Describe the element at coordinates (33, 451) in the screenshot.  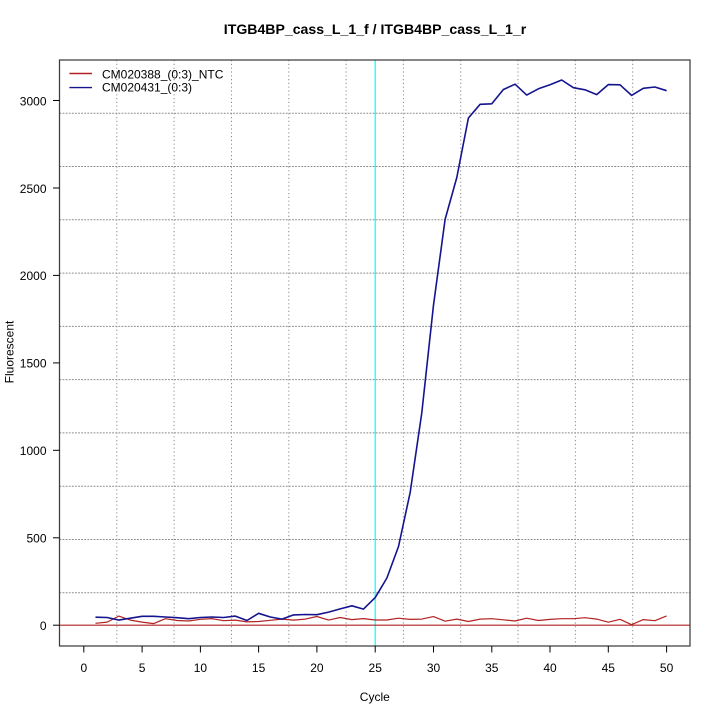
I see `svg-text: 1000` at that location.